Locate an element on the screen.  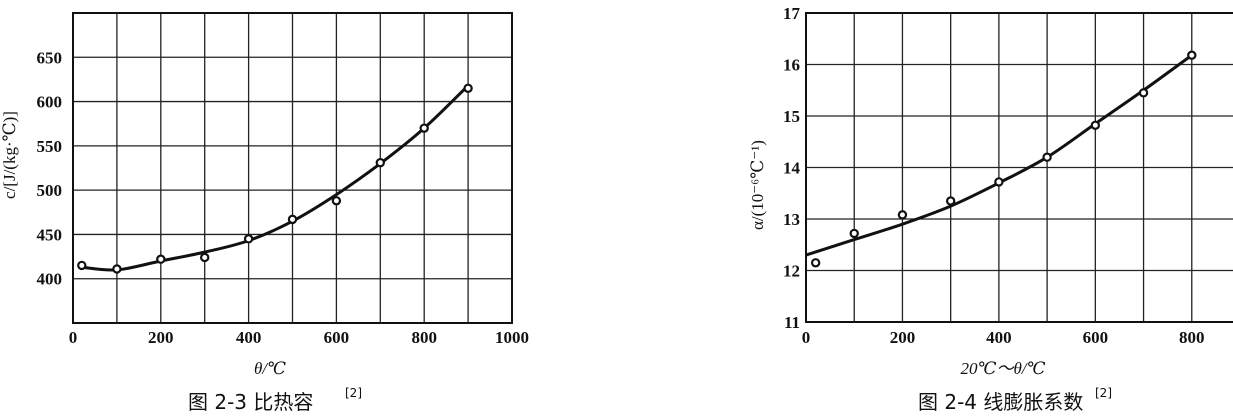
y-tick-label: 600 is located at coordinates (50, 102).